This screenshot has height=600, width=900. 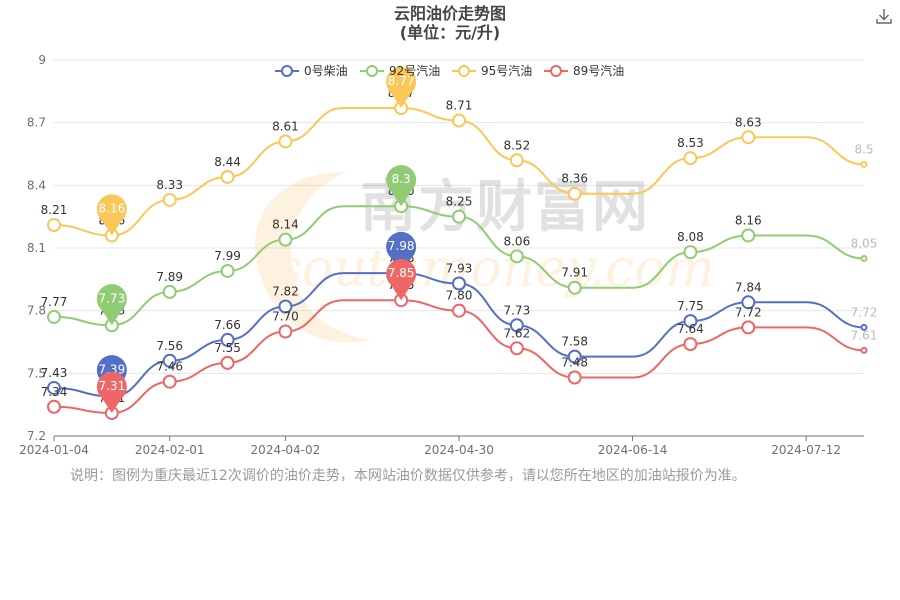 I want to click on x-tick-label: 2024-04-02, so click(x=286, y=450).